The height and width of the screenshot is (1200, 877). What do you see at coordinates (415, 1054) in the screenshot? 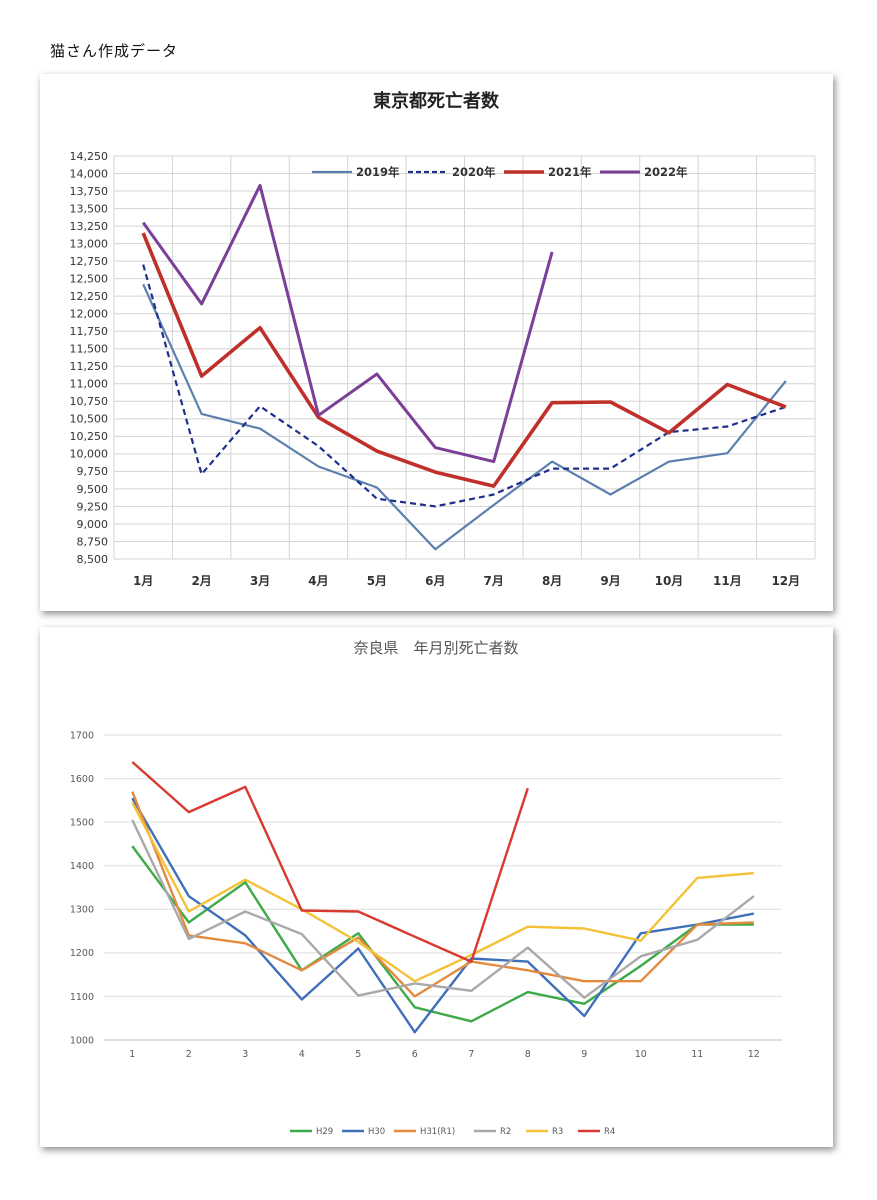
I see `x-tick-label: 6` at bounding box center [415, 1054].